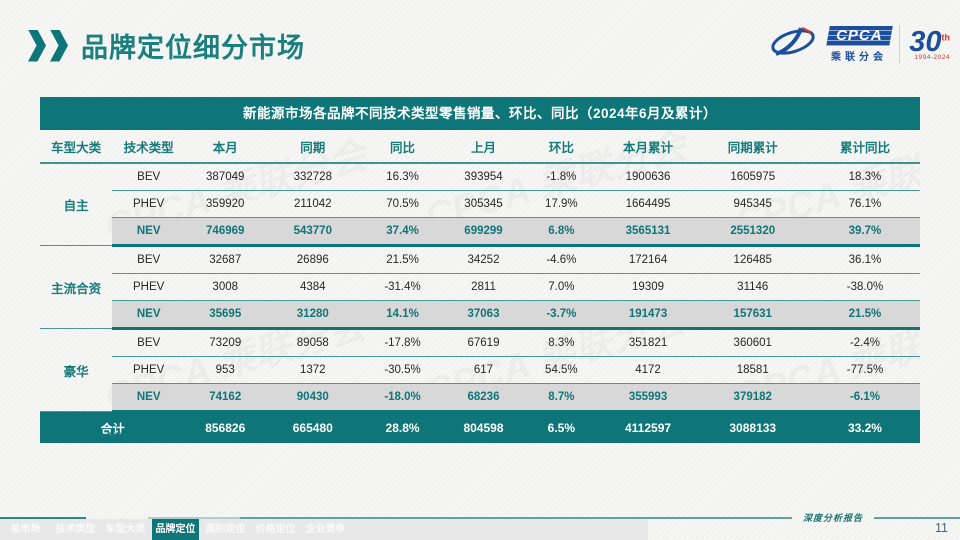 This screenshot has height=540, width=960. I want to click on cell: 945345, so click(752, 204).